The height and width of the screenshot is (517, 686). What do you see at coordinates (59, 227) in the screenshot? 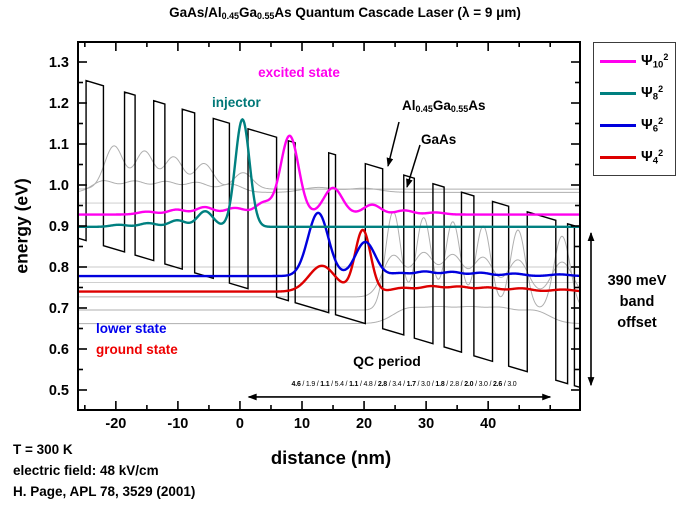
I see `y-tick-label: 0.9` at bounding box center [59, 227].